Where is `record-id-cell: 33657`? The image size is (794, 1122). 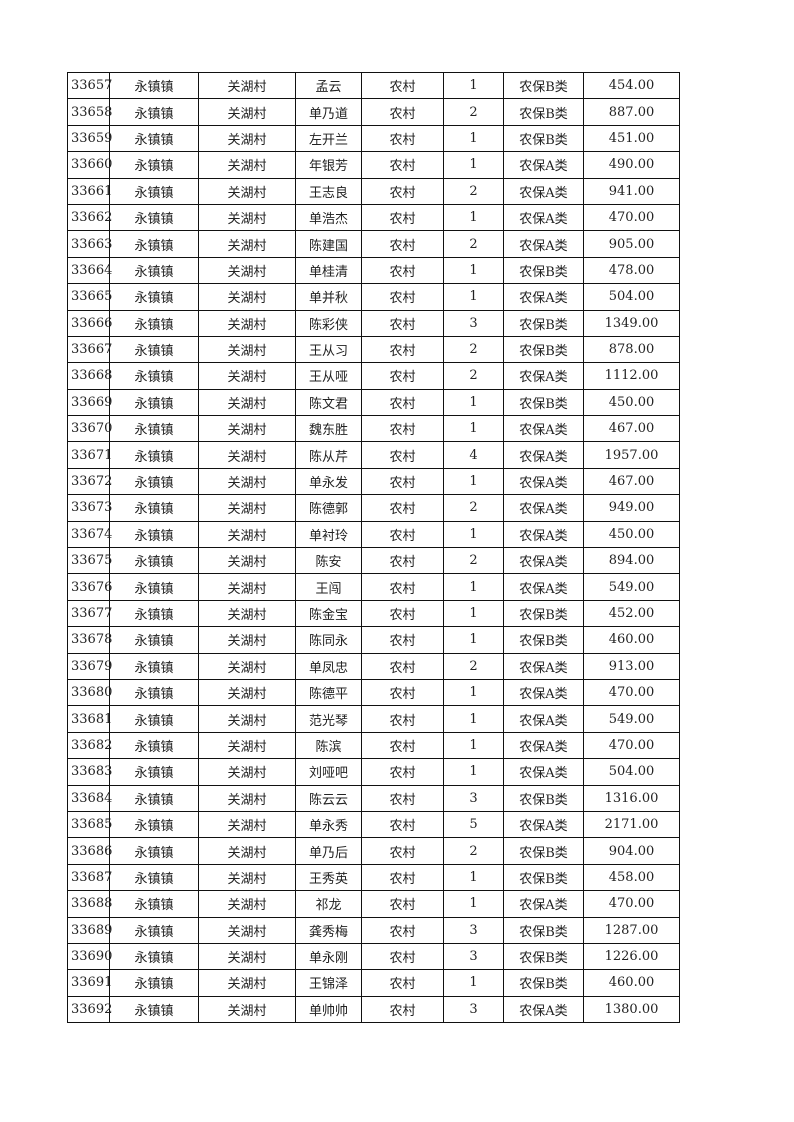
record-id-cell: 33657 is located at coordinates (89, 85).